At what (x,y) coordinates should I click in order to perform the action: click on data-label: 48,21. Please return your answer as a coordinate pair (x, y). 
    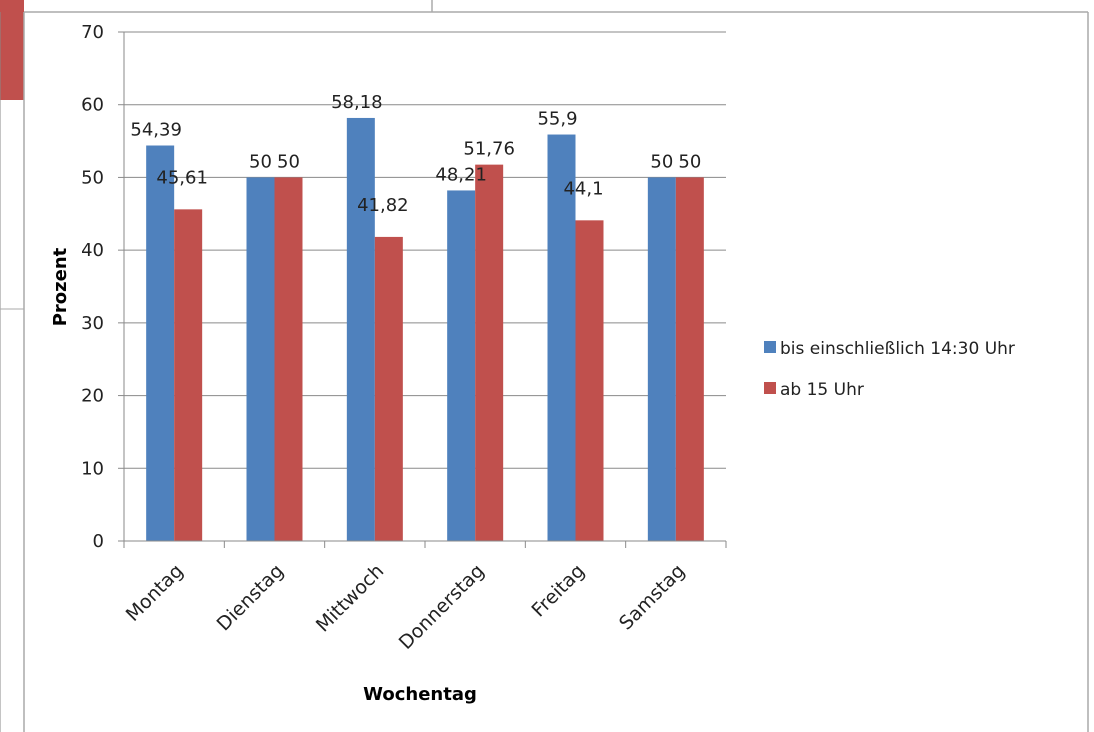
    Looking at the image, I should click on (461, 174).